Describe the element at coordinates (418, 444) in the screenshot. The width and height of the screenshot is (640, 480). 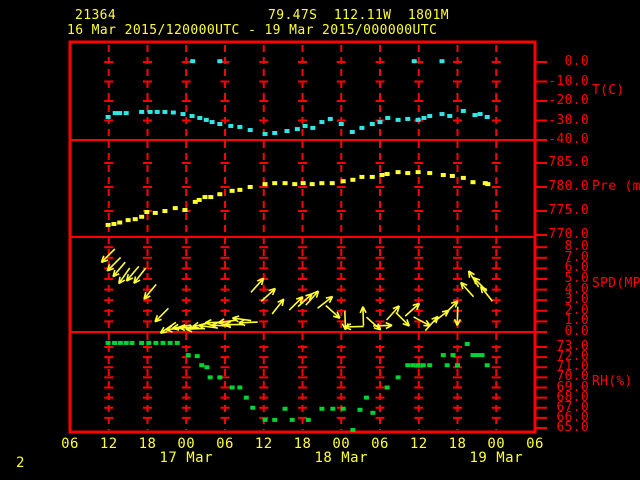
I see `x-axis-tick-label: 12` at that location.